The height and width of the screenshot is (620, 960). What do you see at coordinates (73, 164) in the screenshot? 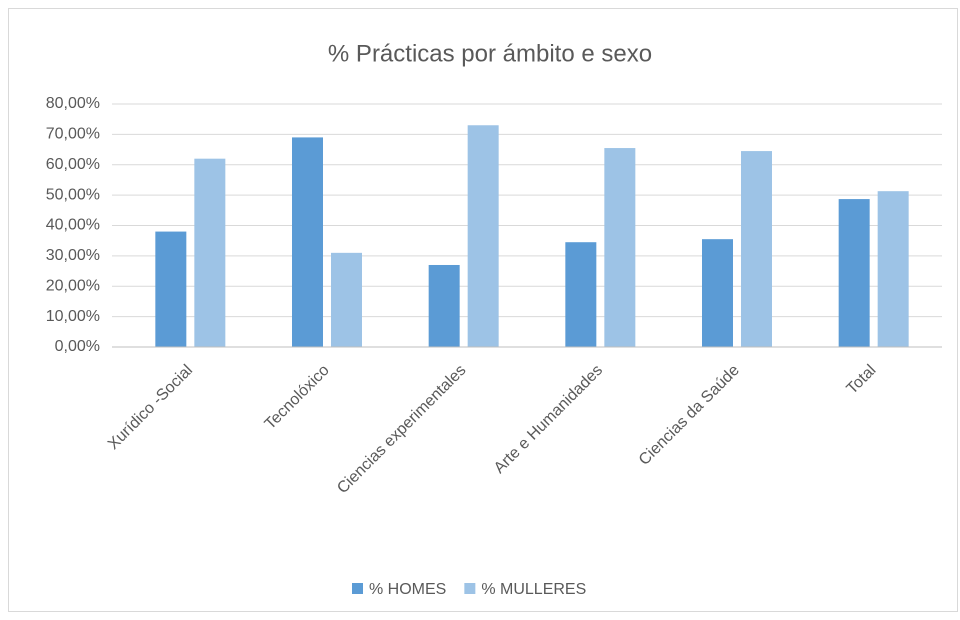
I see `y-tick-label: 60,00%` at bounding box center [73, 164].